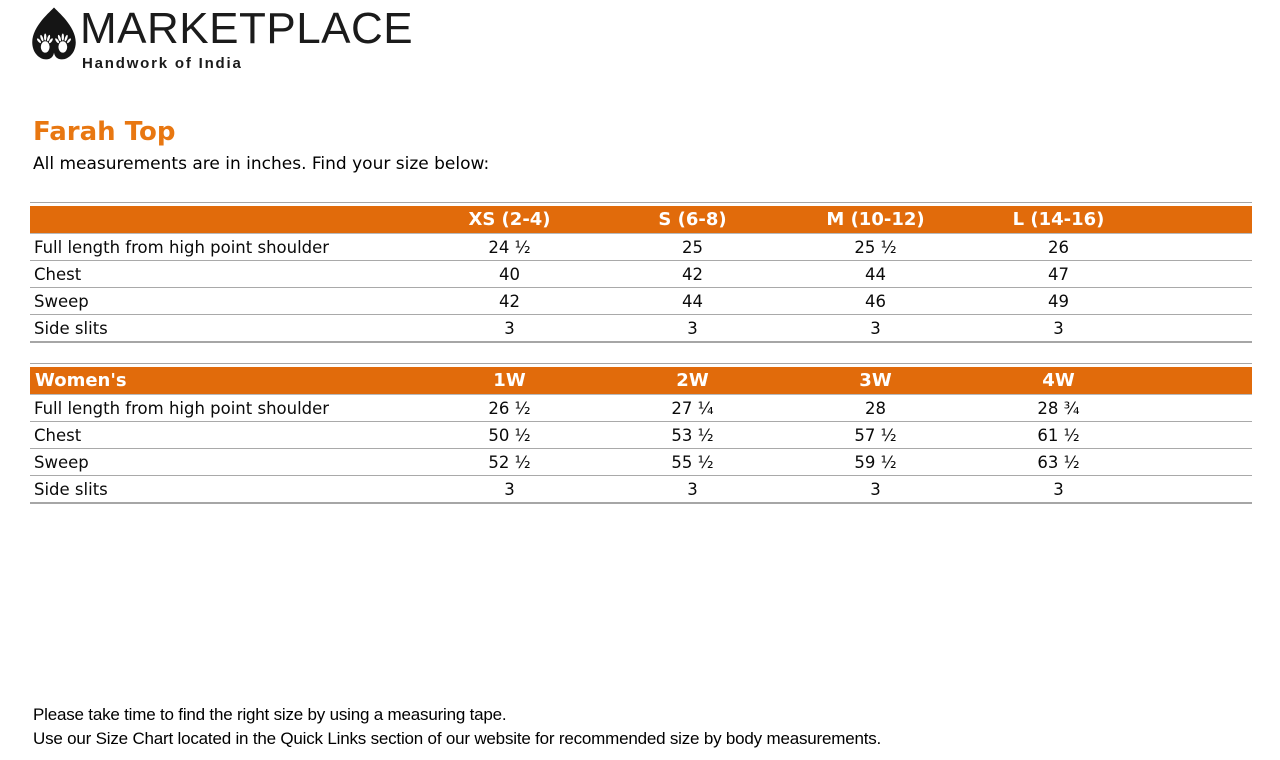 Image resolution: width=1280 pixels, height=760 pixels. I want to click on brand-tagline: Handwork of India, so click(162, 63).